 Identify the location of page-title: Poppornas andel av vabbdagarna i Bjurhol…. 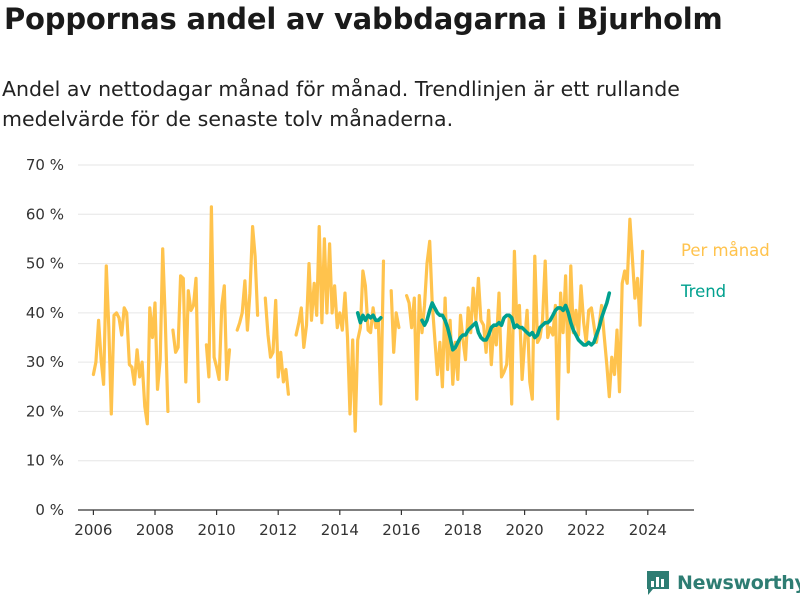
(363, 19).